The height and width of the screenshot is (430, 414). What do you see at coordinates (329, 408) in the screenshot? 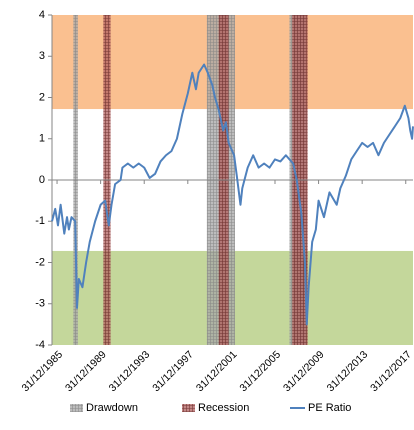
I see `legend-label: PE Ratio` at bounding box center [329, 408].